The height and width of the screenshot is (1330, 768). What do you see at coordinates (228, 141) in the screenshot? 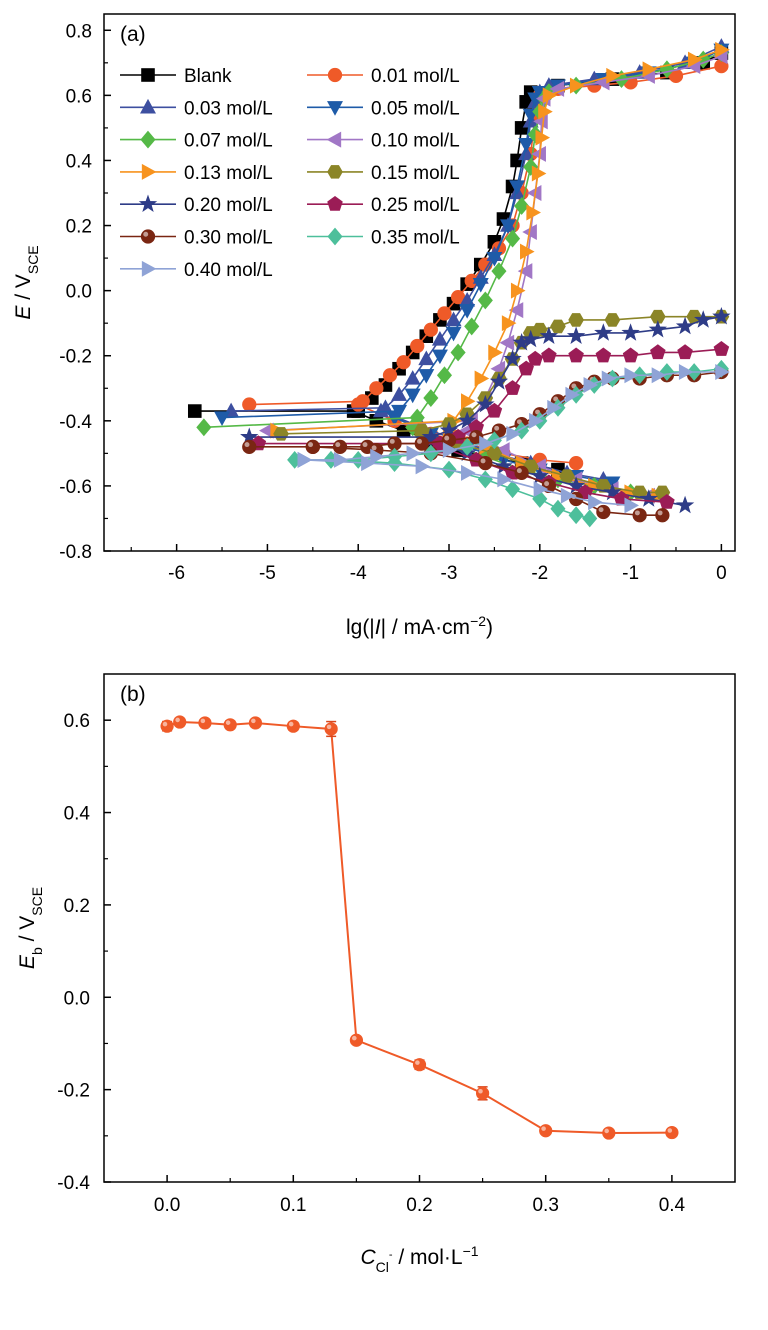
I see `legend-label: 0.07 mol/L` at bounding box center [228, 141].